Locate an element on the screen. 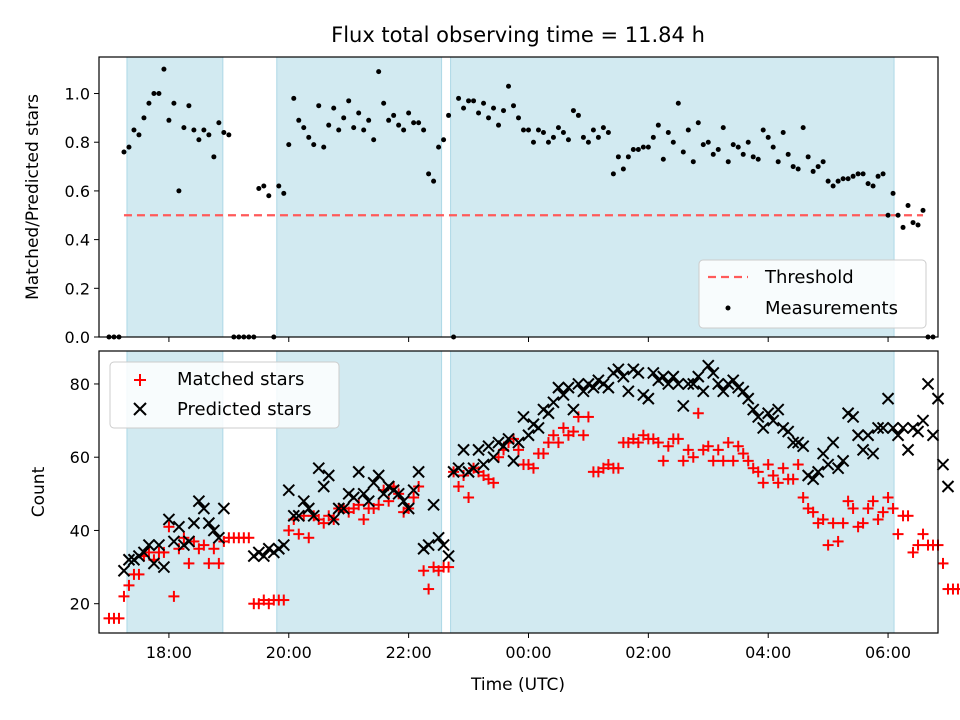 The height and width of the screenshot is (720, 960). y-tick-label: 1.0 is located at coordinates (77, 94).